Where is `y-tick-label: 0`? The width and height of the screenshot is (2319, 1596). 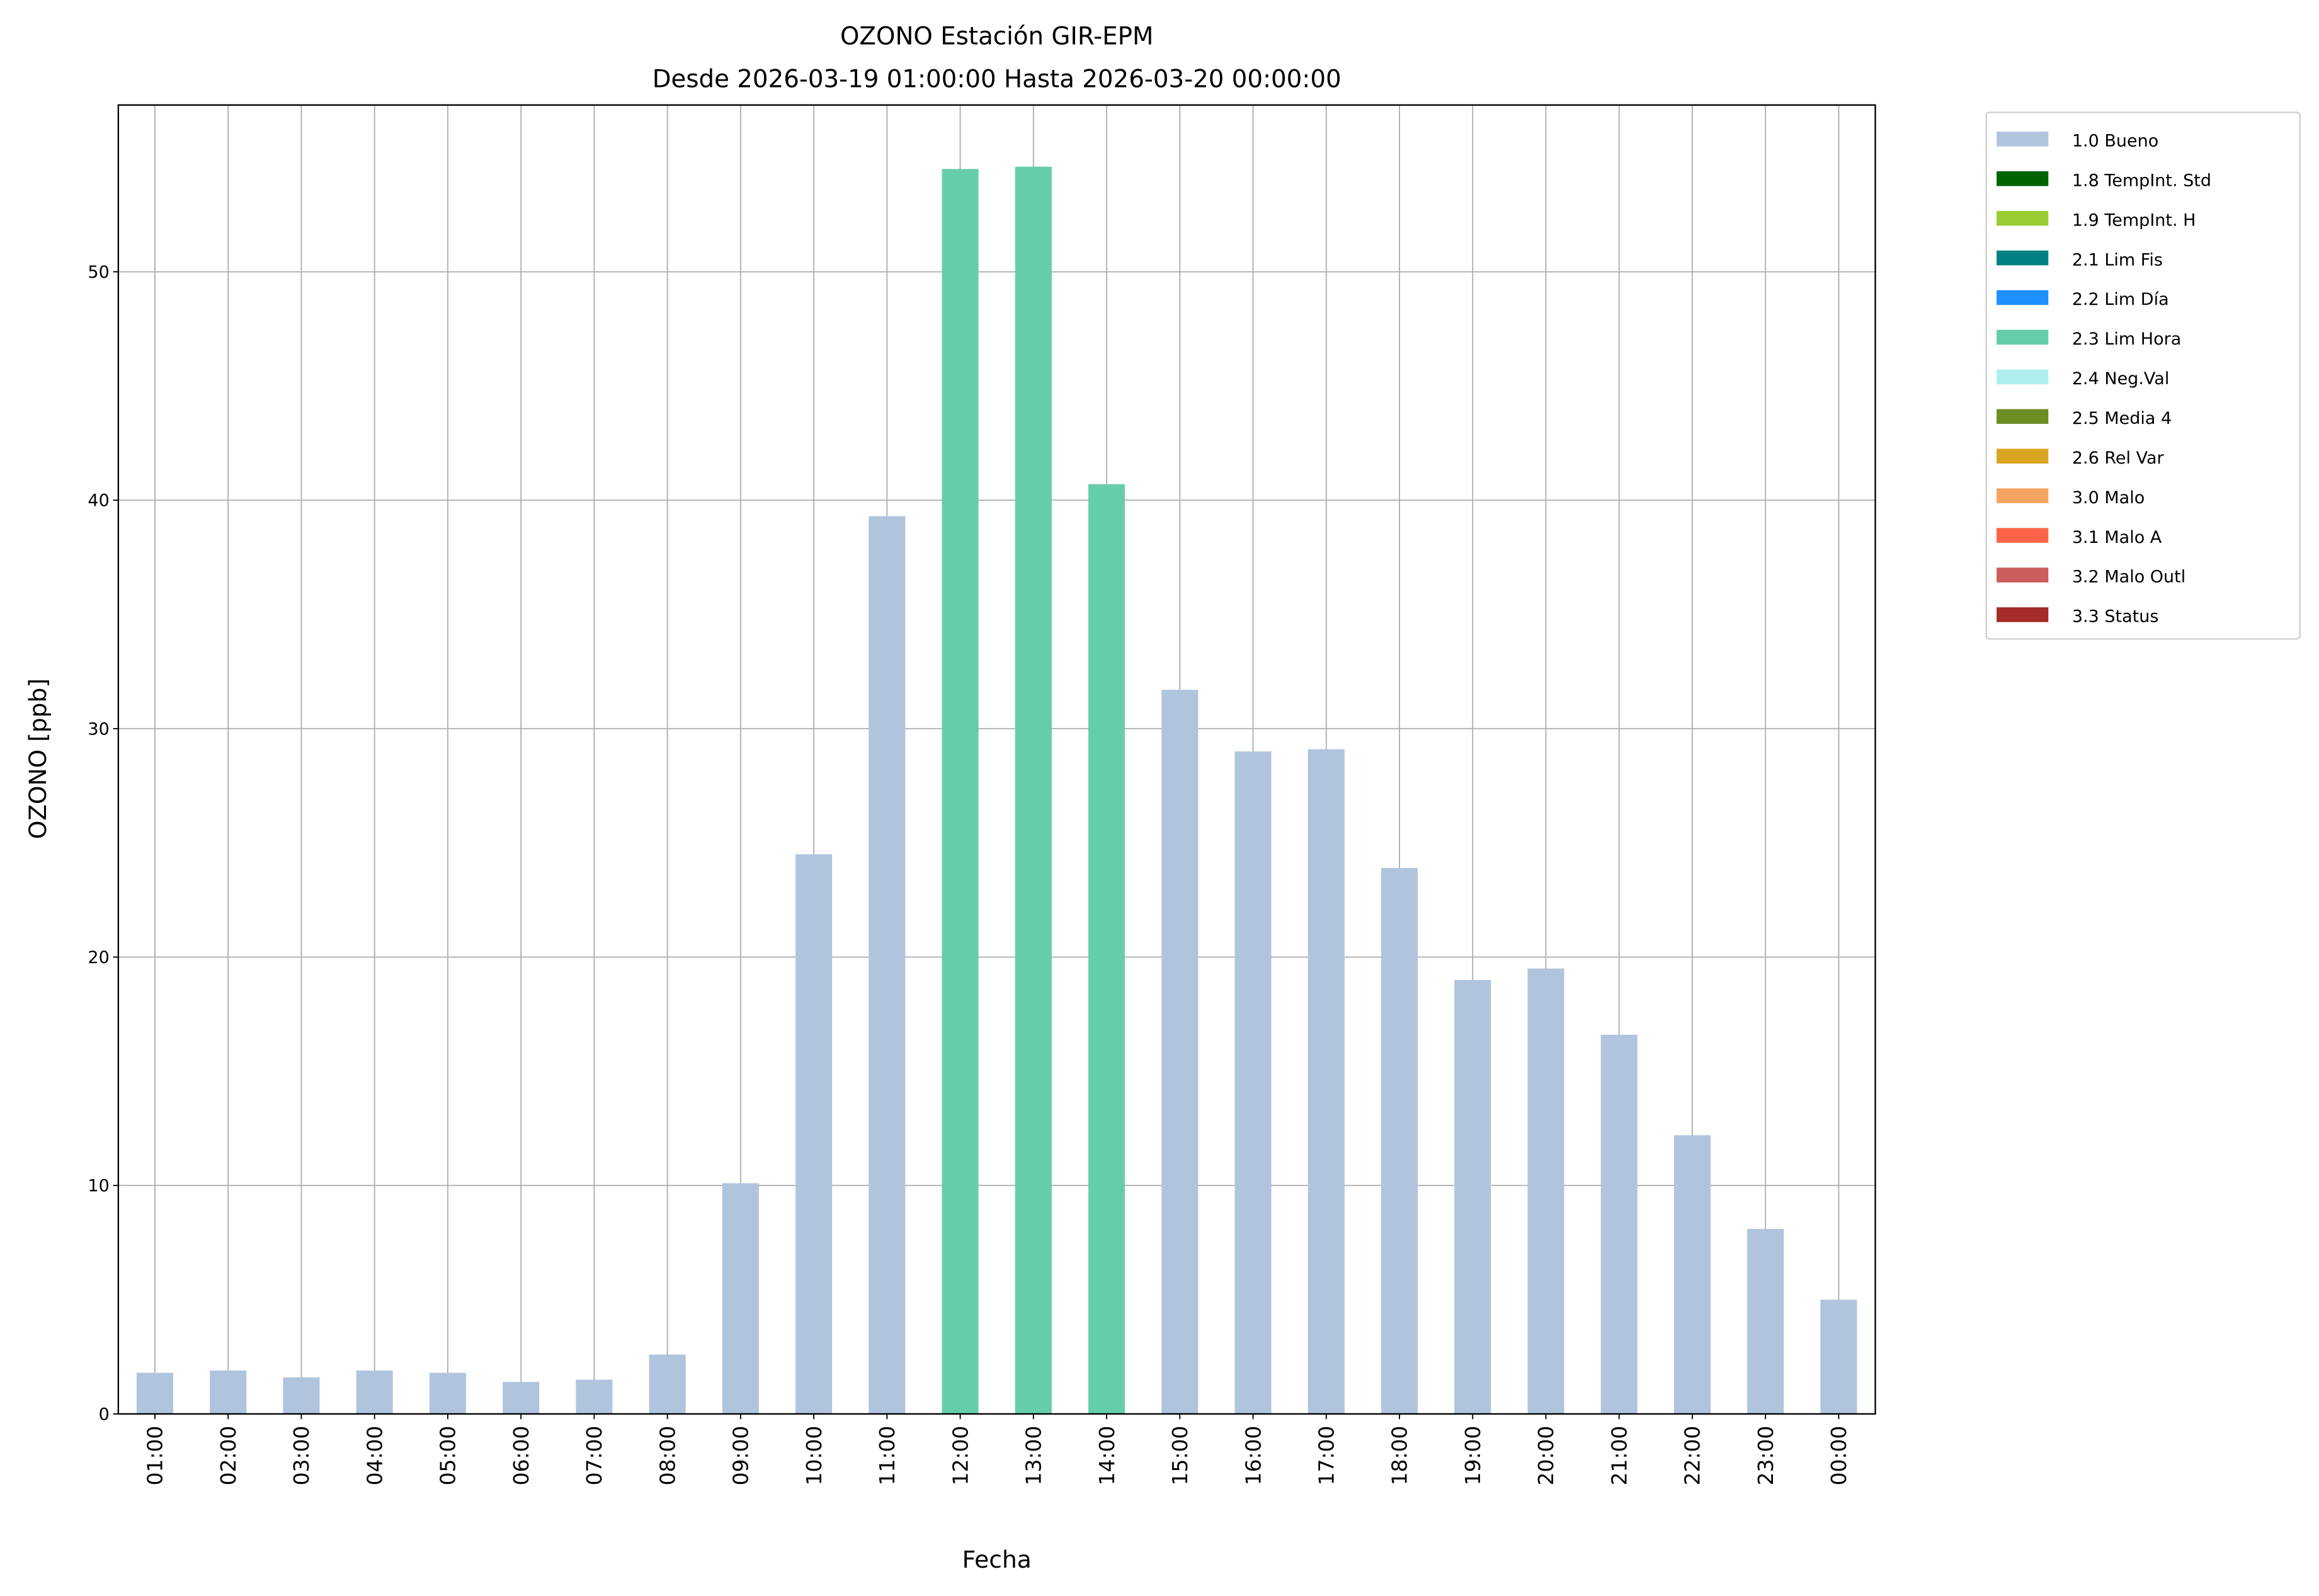 y-tick-label: 0 is located at coordinates (104, 1414).